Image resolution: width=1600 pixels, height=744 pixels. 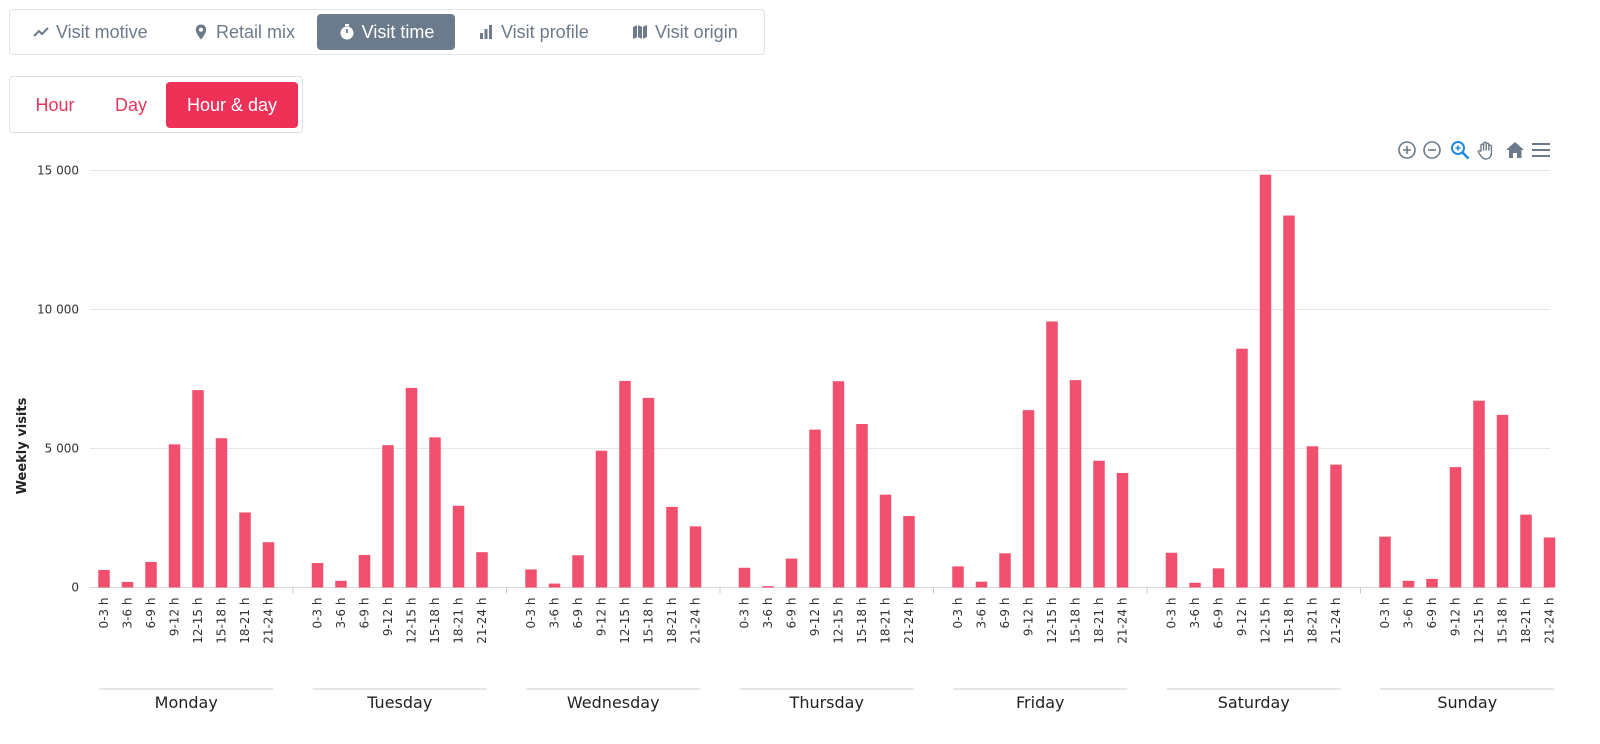 I want to click on mode-hour-and-day-button: Hour & day, so click(x=232, y=105).